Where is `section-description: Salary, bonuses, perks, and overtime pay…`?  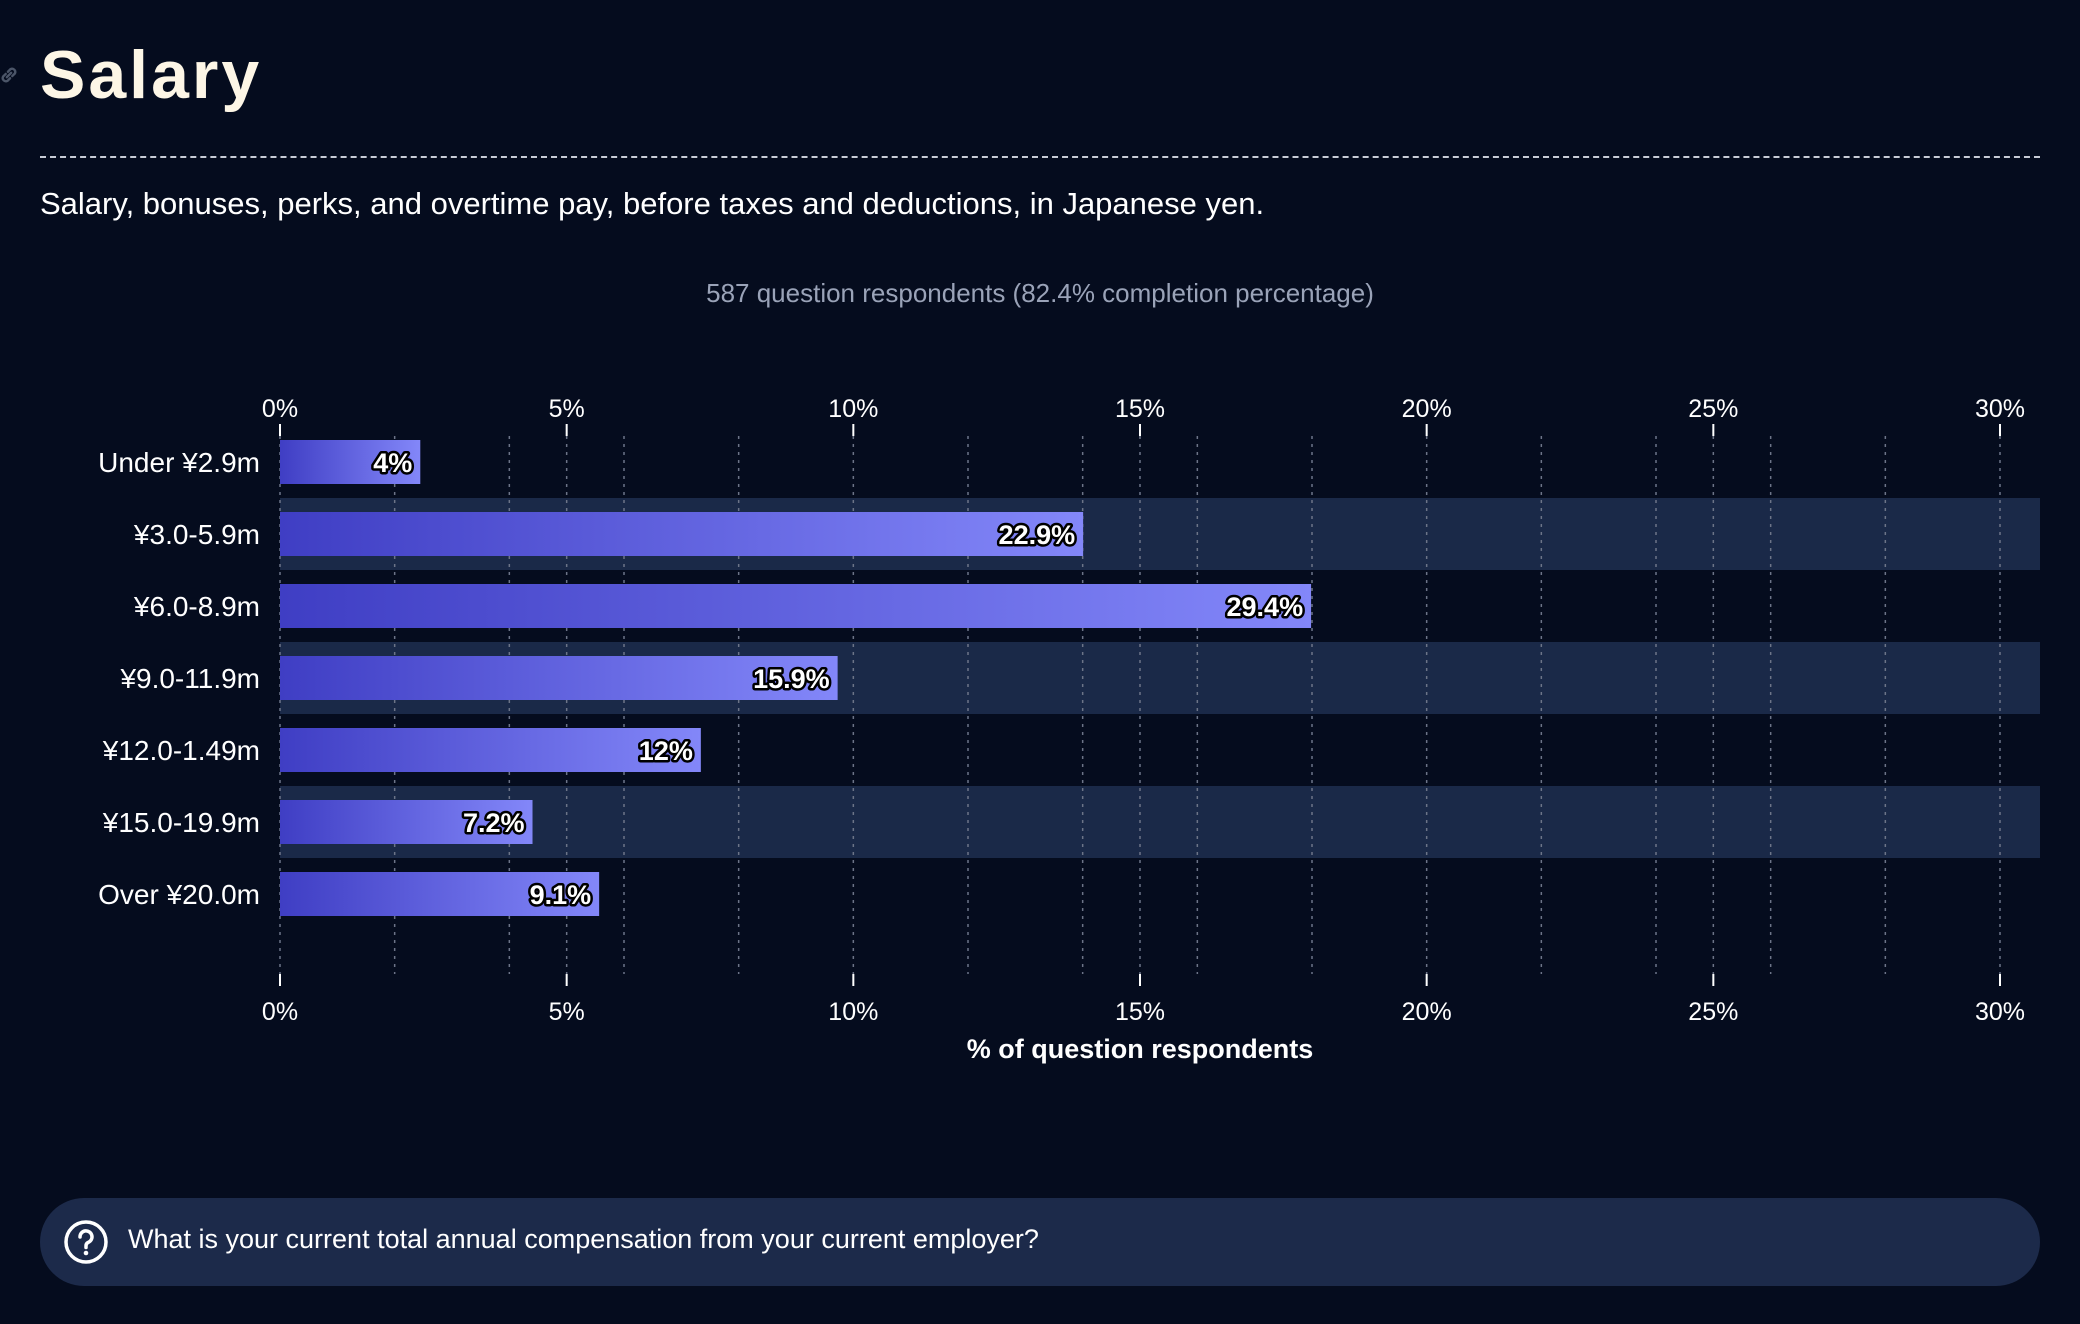
section-description: Salary, bonuses, perks, and overtime pay… is located at coordinates (652, 203).